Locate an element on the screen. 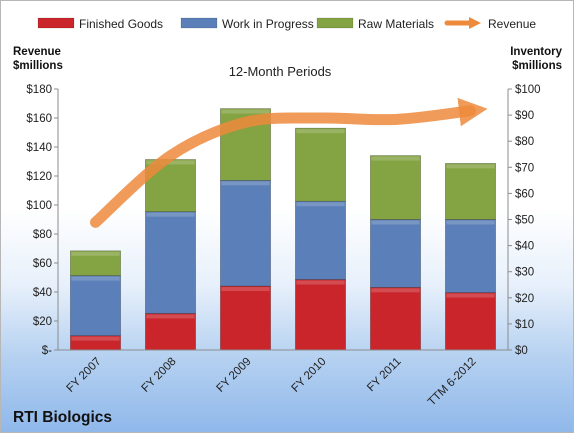 The width and height of the screenshot is (574, 433). right-tick-label: $30 is located at coordinates (524, 273).